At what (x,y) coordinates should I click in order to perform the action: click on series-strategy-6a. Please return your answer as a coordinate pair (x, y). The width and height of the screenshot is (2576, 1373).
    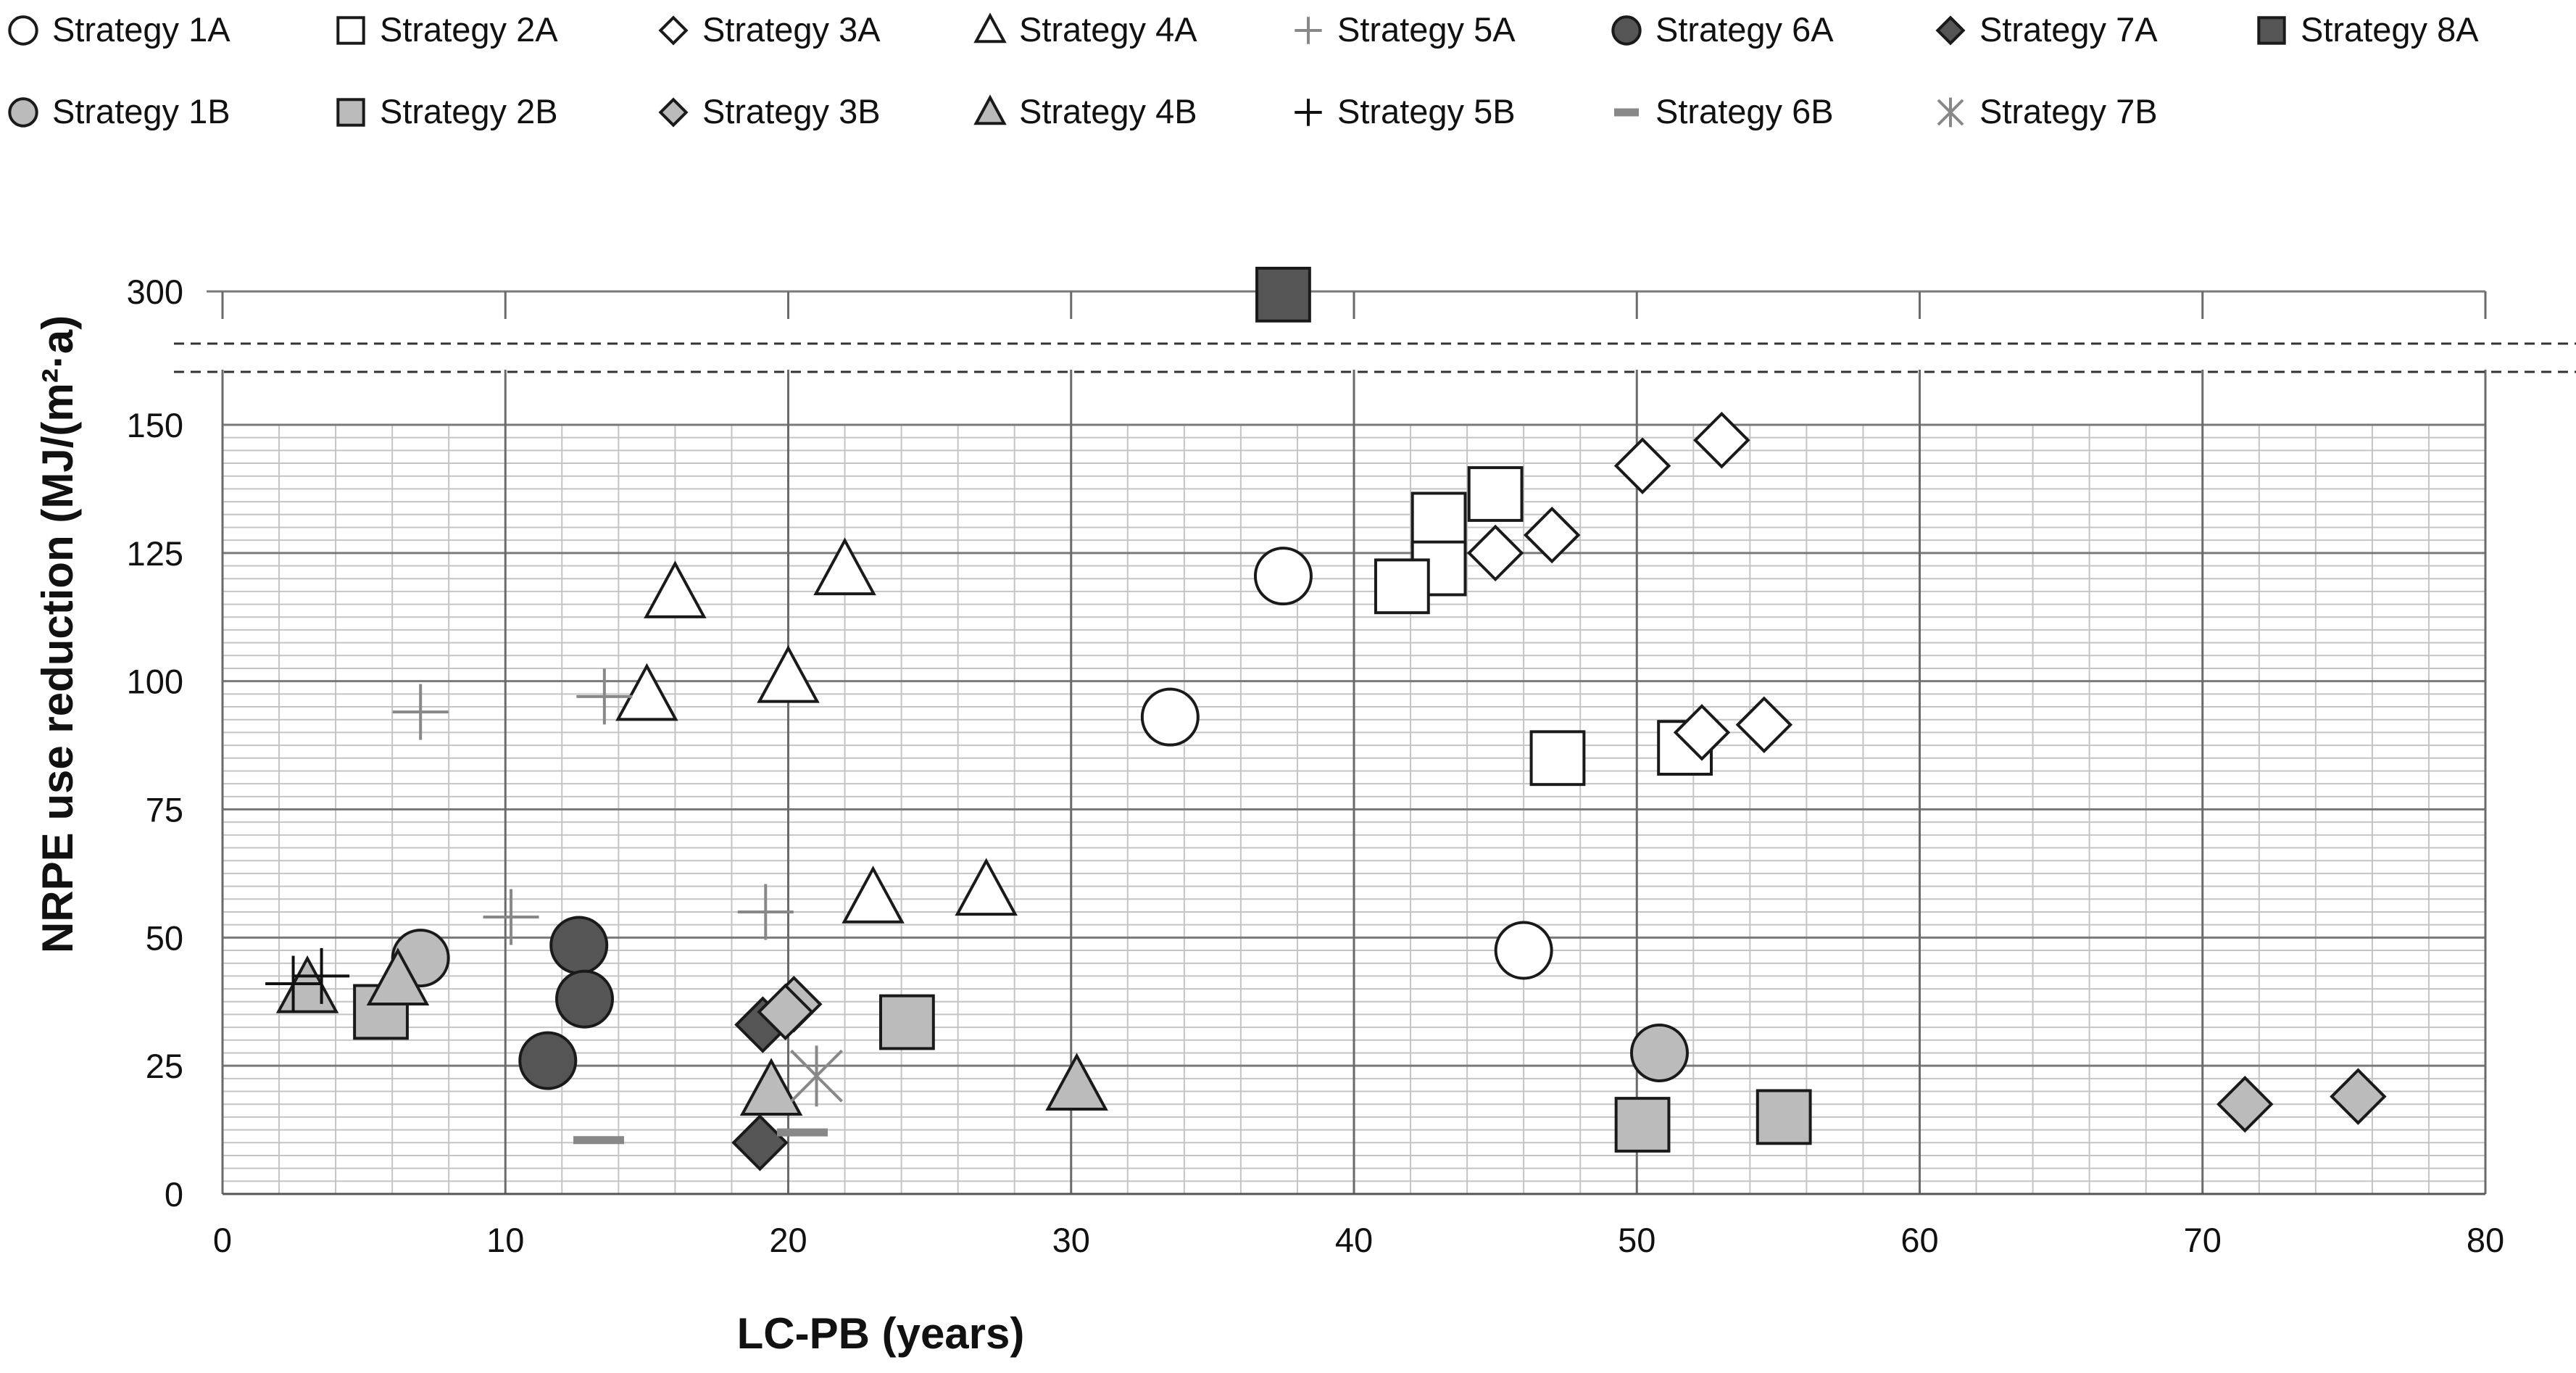
    Looking at the image, I should click on (566, 1003).